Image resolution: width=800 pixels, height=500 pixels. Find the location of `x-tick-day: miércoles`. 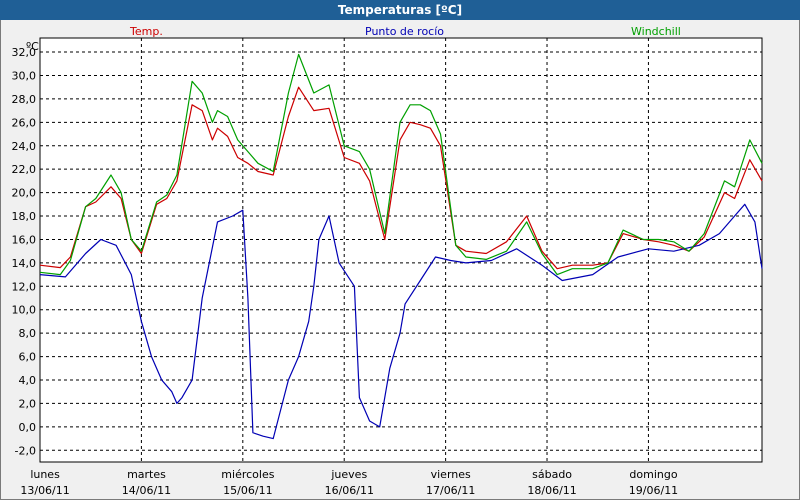

x-tick-day: miércoles is located at coordinates (247, 474).